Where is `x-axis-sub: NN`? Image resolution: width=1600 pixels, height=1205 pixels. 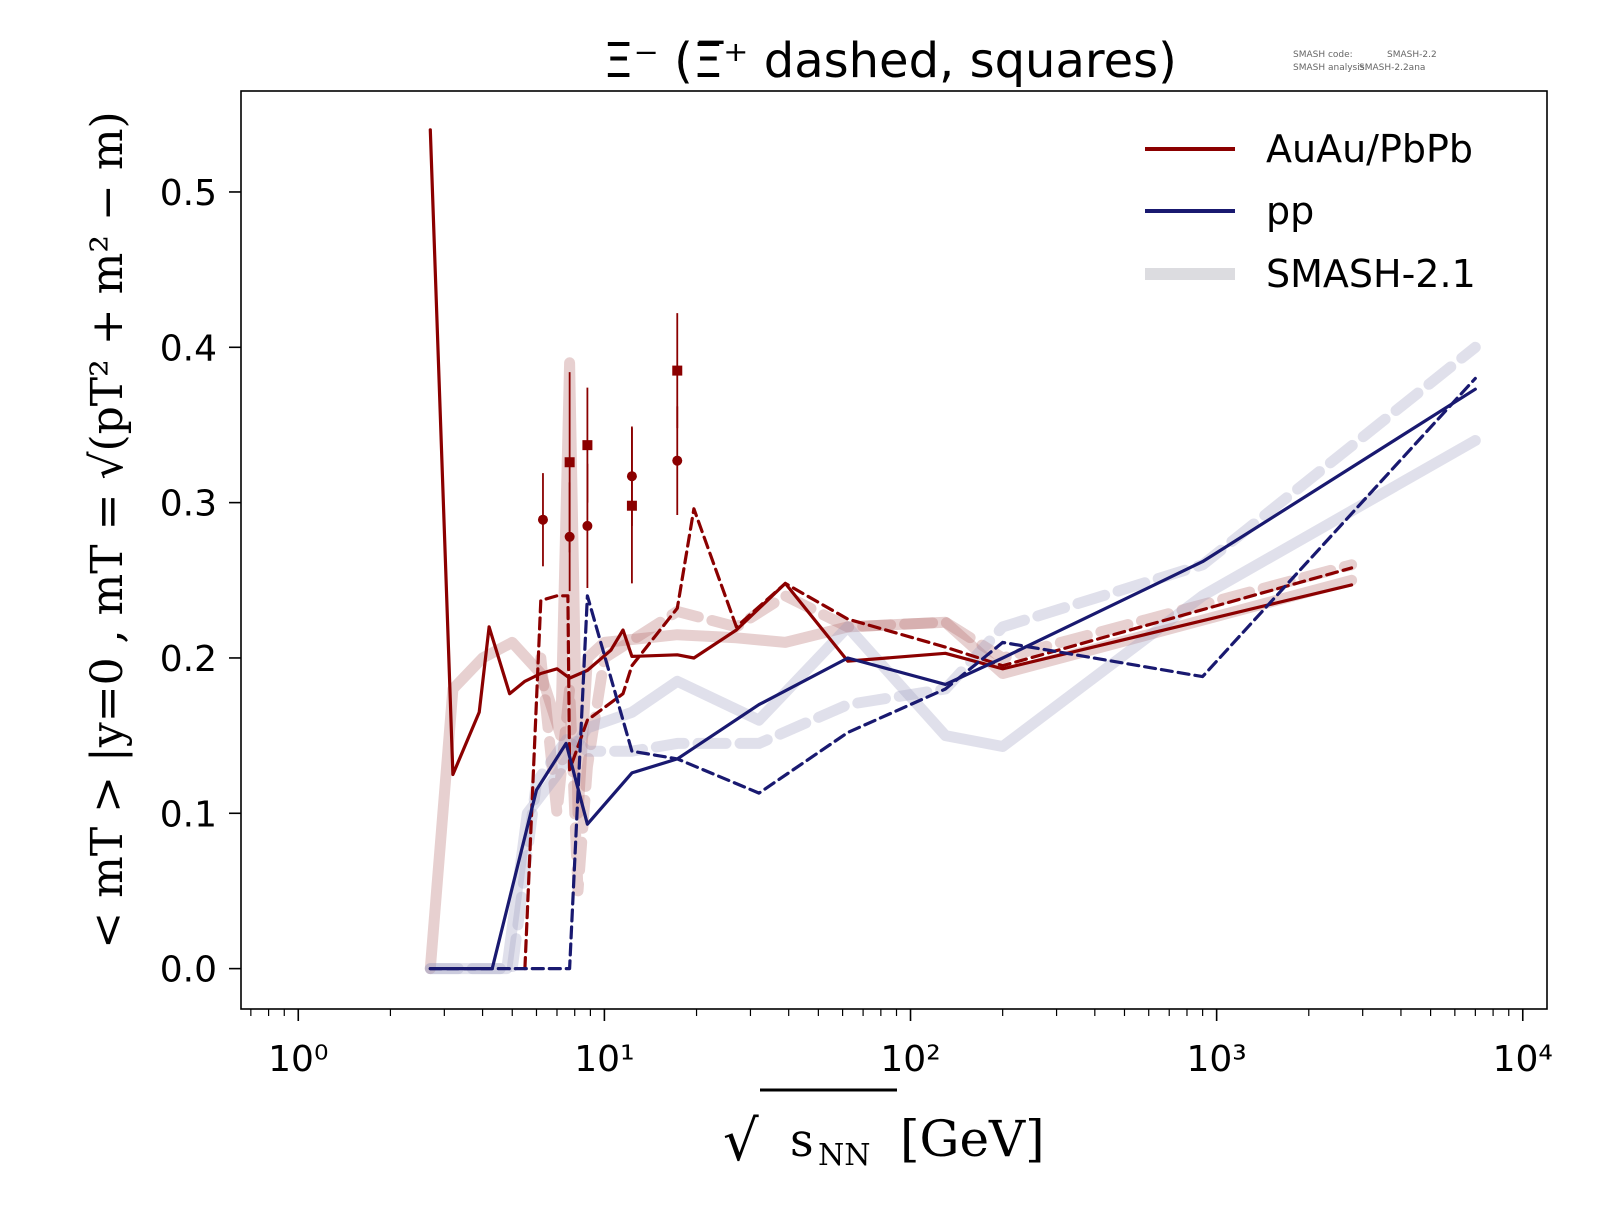
x-axis-sub: NN is located at coordinates (844, 1155).